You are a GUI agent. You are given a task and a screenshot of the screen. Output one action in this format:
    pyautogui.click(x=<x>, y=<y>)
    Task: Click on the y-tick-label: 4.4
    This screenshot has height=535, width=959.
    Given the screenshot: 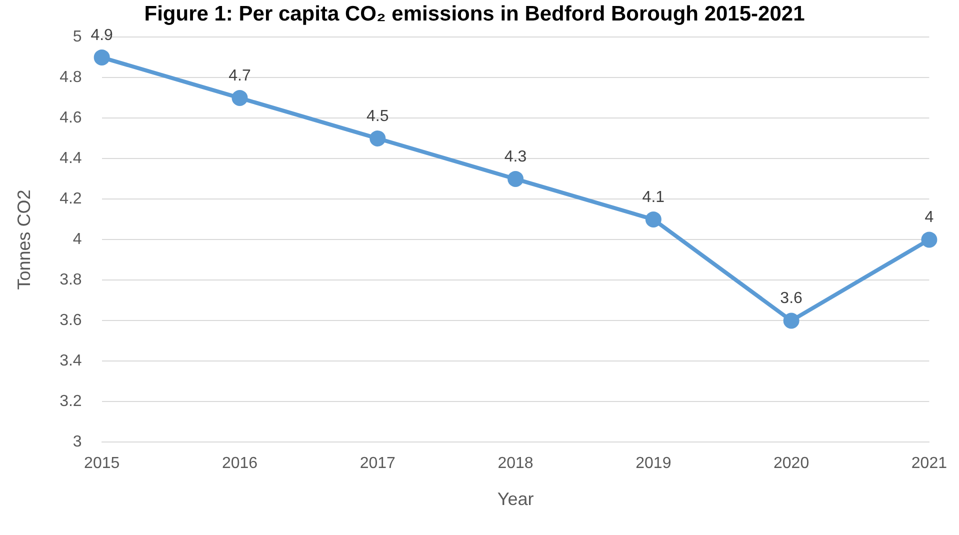 What is the action you would take?
    pyautogui.click(x=71, y=159)
    